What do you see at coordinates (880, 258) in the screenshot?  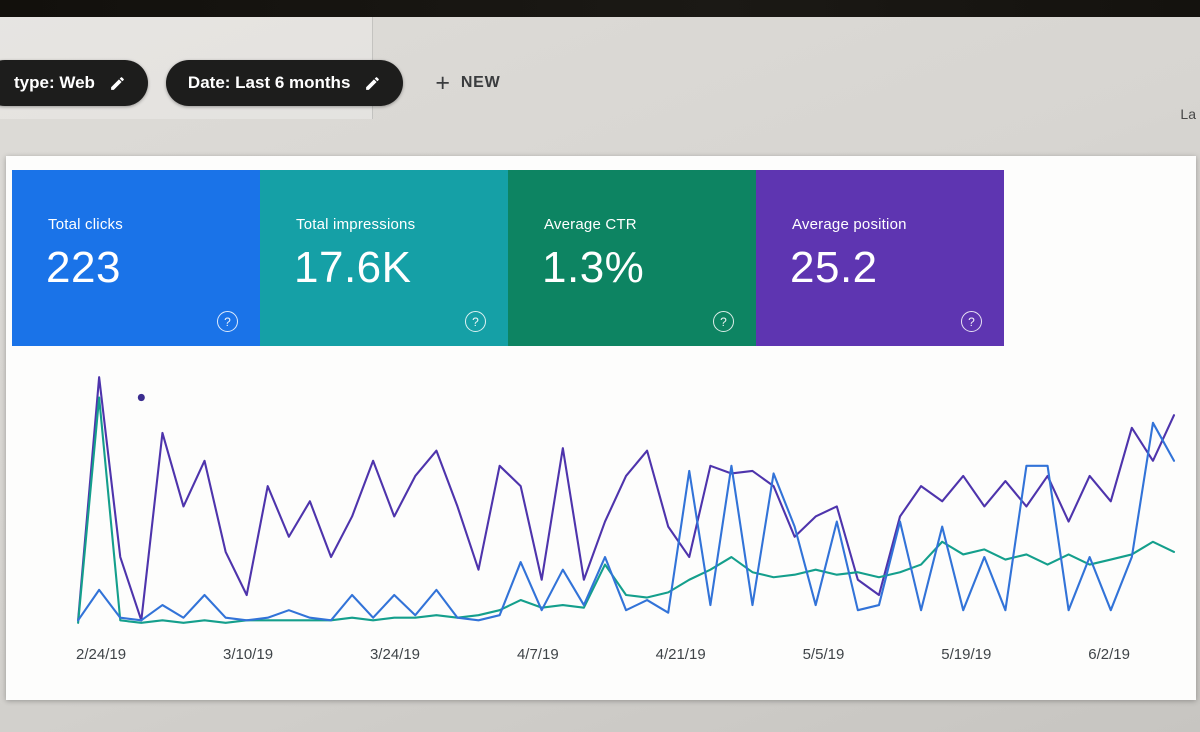 I see `metric-card-average-position: Average position 25.2 ?` at bounding box center [880, 258].